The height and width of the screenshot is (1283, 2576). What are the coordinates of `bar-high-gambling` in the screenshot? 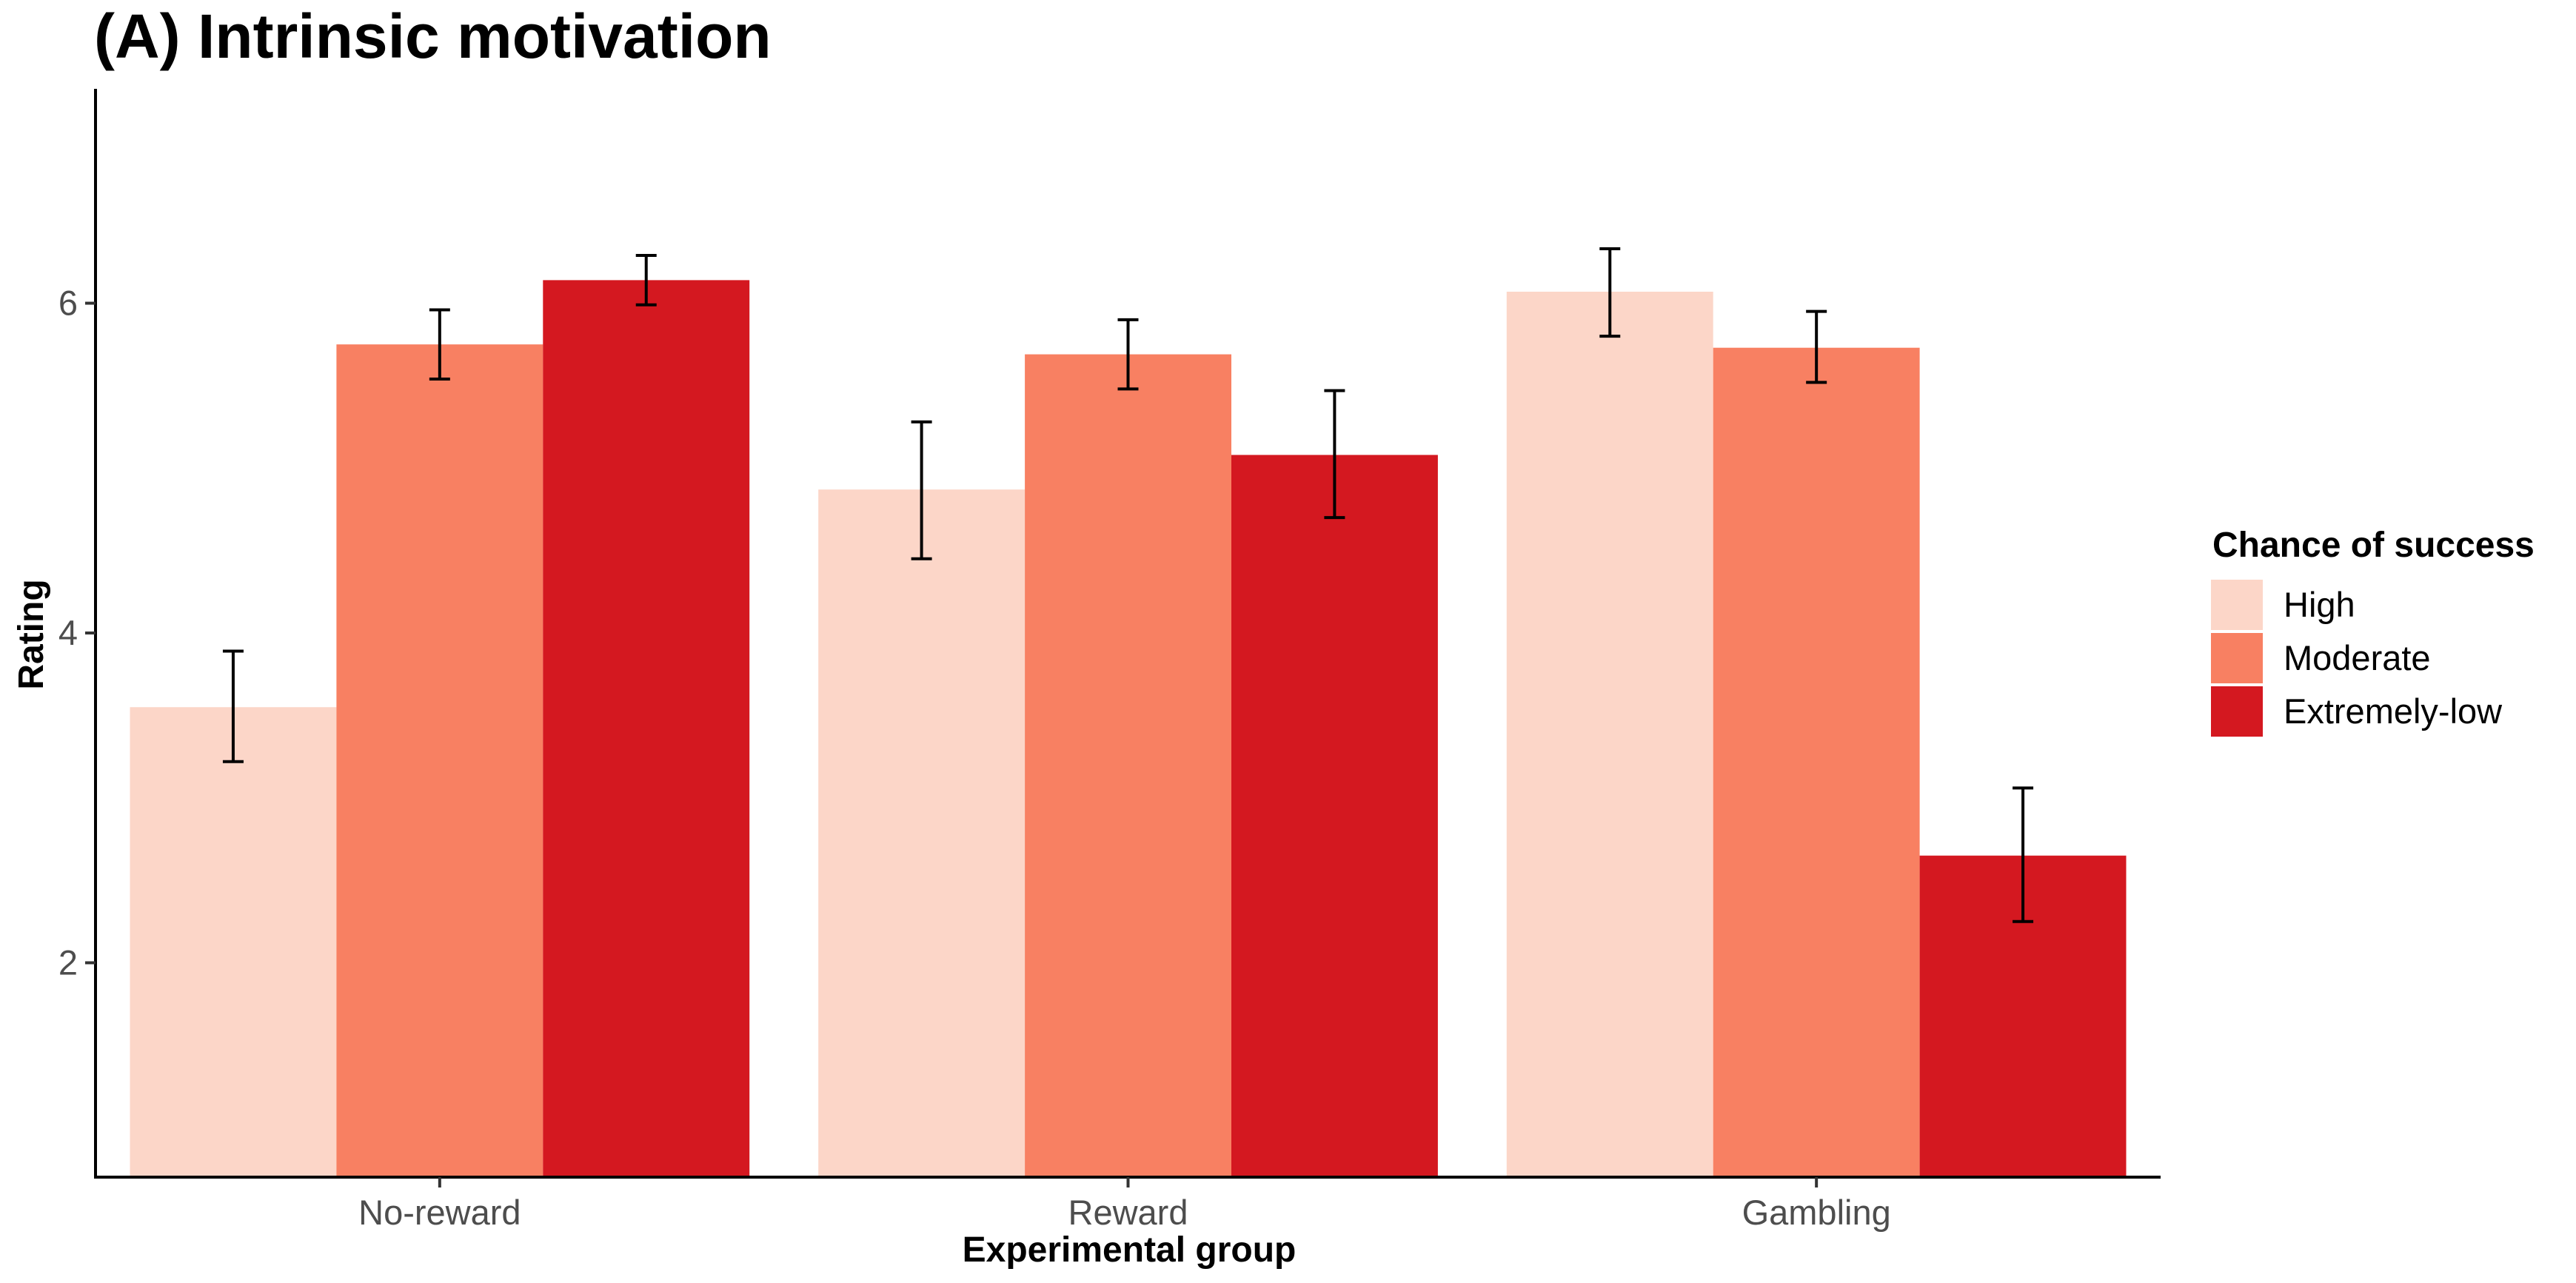 It's located at (1609, 734).